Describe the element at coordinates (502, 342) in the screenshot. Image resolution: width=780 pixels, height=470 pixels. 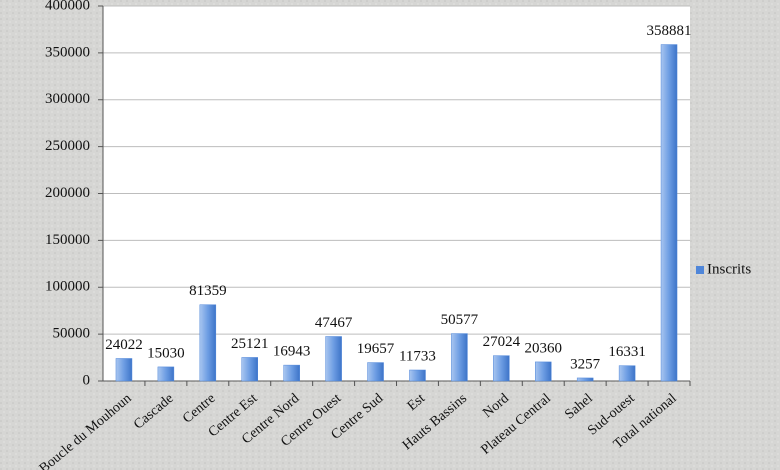
I see `data-label: 27024` at that location.